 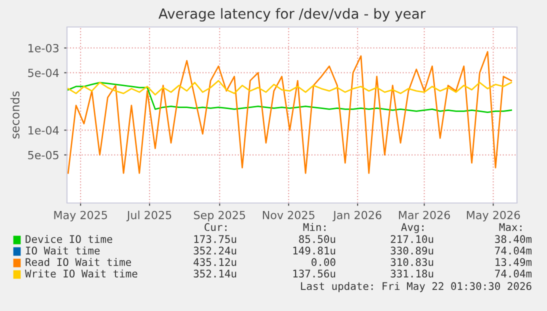 What do you see at coordinates (215, 274) in the screenshot?
I see `text: 352.14u` at bounding box center [215, 274].